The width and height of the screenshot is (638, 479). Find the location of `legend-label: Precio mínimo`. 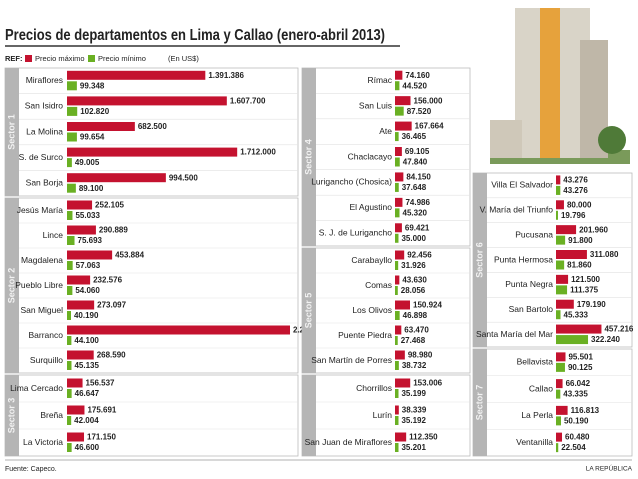

legend-label: Precio mínimo is located at coordinates (122, 58).